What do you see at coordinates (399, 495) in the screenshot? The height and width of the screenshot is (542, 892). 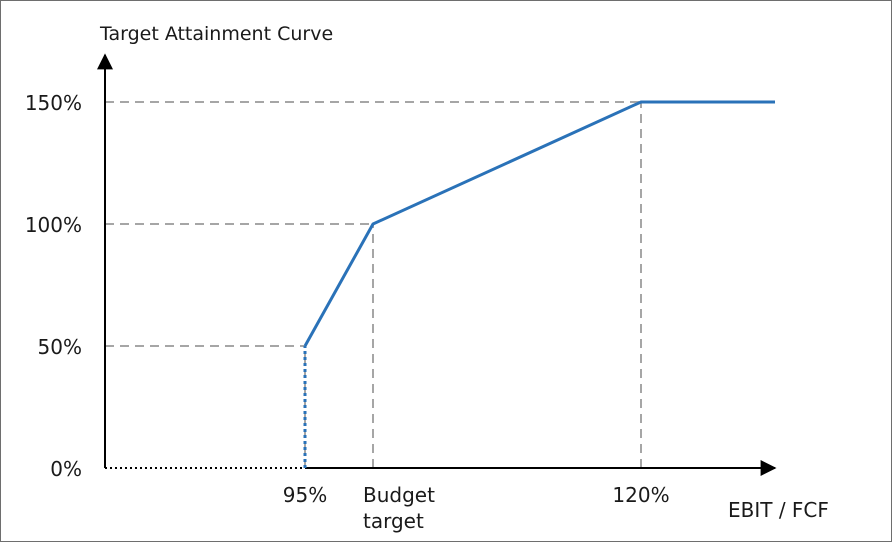 I see `x-tick-label: Budget` at bounding box center [399, 495].